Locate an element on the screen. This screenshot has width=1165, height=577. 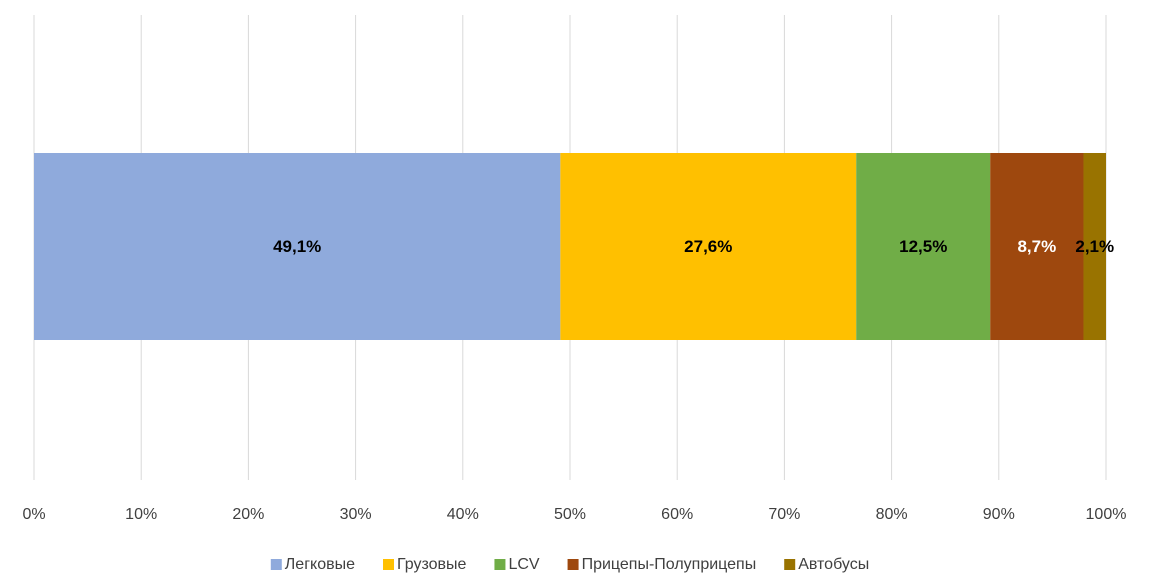
x-tick-label: 20% is located at coordinates (248, 514).